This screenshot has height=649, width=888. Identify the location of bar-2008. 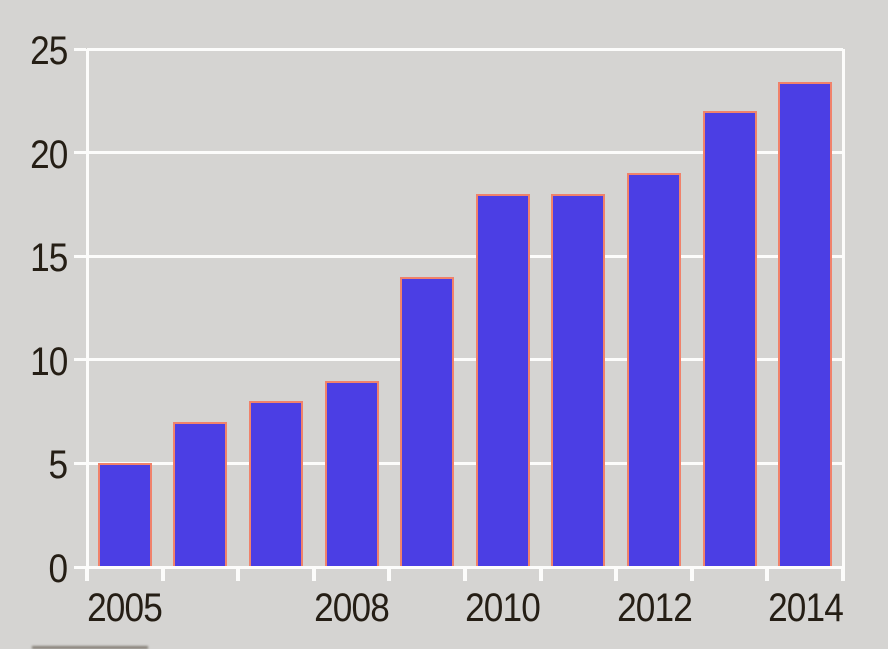
(351, 474).